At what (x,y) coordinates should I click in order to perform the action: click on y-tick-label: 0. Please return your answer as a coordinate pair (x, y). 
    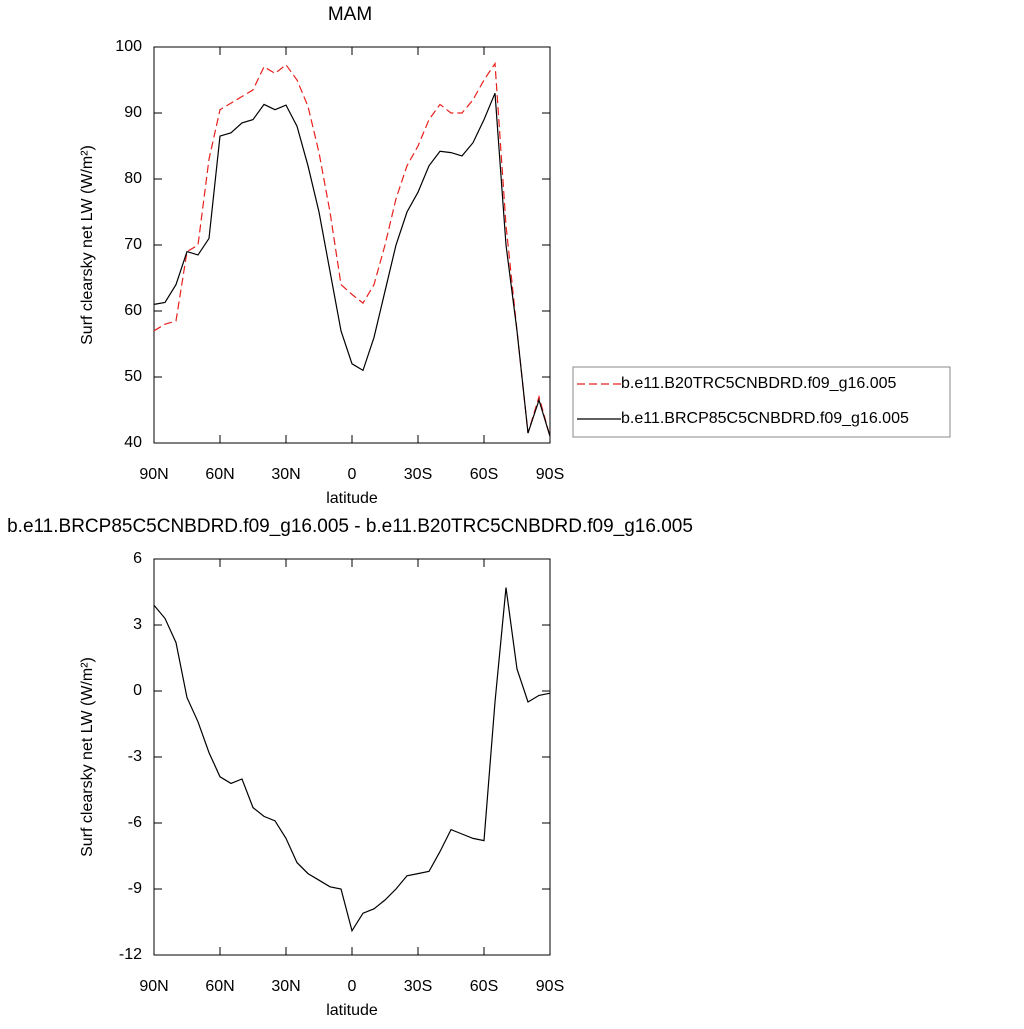
    Looking at the image, I should click on (137, 690).